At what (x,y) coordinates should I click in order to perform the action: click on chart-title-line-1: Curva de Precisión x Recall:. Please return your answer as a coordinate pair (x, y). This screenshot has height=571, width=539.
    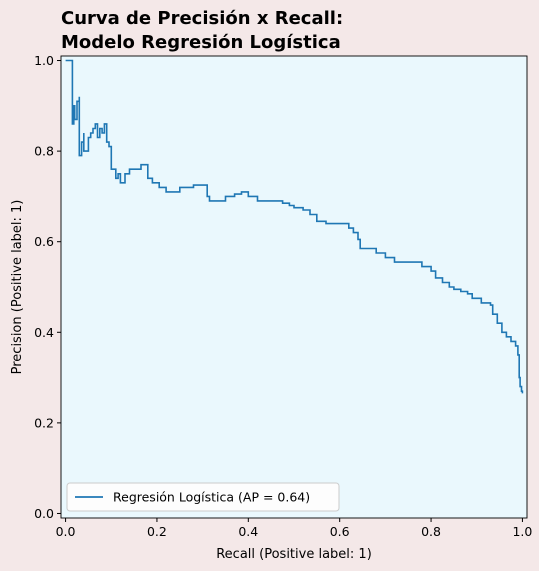
    Looking at the image, I should click on (202, 18).